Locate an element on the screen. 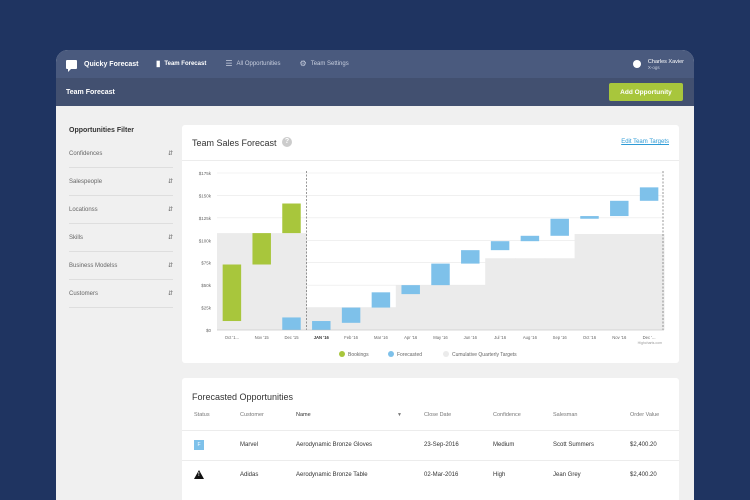 The width and height of the screenshot is (750, 500). legend-label: Cumulative Quarterly Targets is located at coordinates (484, 355).